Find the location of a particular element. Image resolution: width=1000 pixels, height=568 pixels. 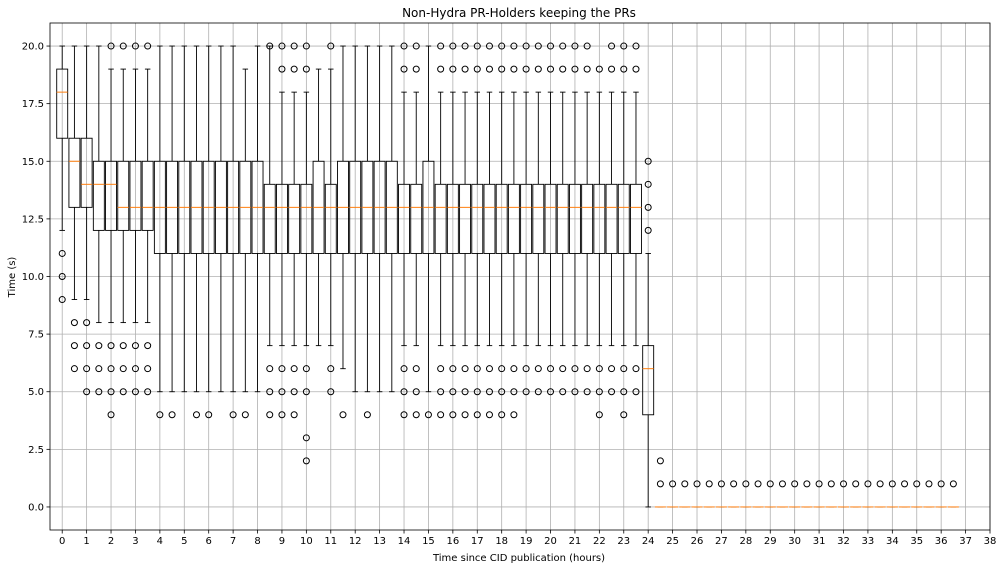

x-tick-label: 10 is located at coordinates (306, 541).